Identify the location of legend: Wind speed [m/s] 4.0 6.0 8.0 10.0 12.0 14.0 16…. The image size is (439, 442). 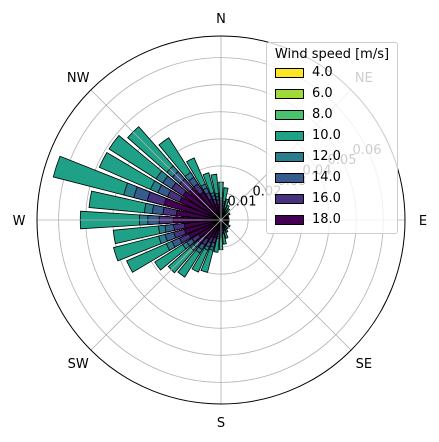
(332, 138).